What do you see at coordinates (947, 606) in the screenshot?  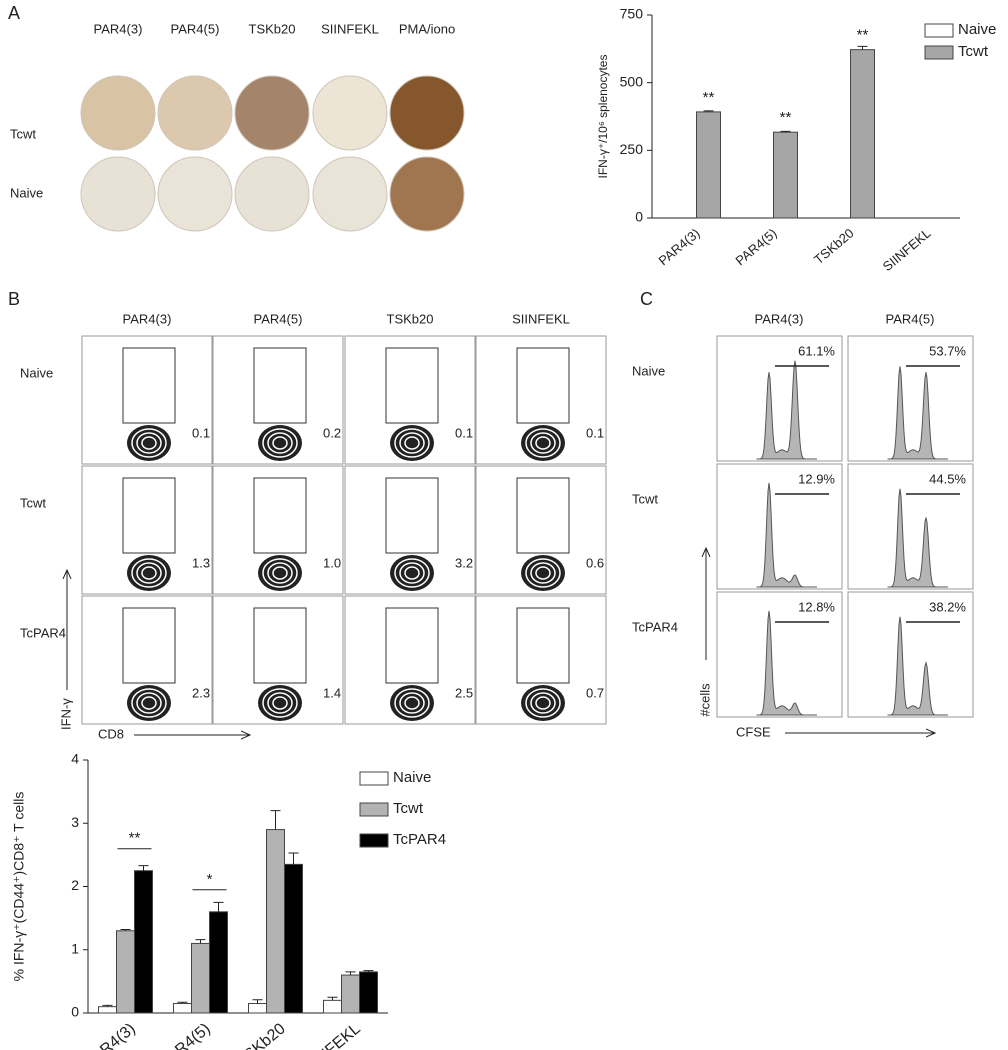 I see `value-label: 38.2%` at bounding box center [947, 606].